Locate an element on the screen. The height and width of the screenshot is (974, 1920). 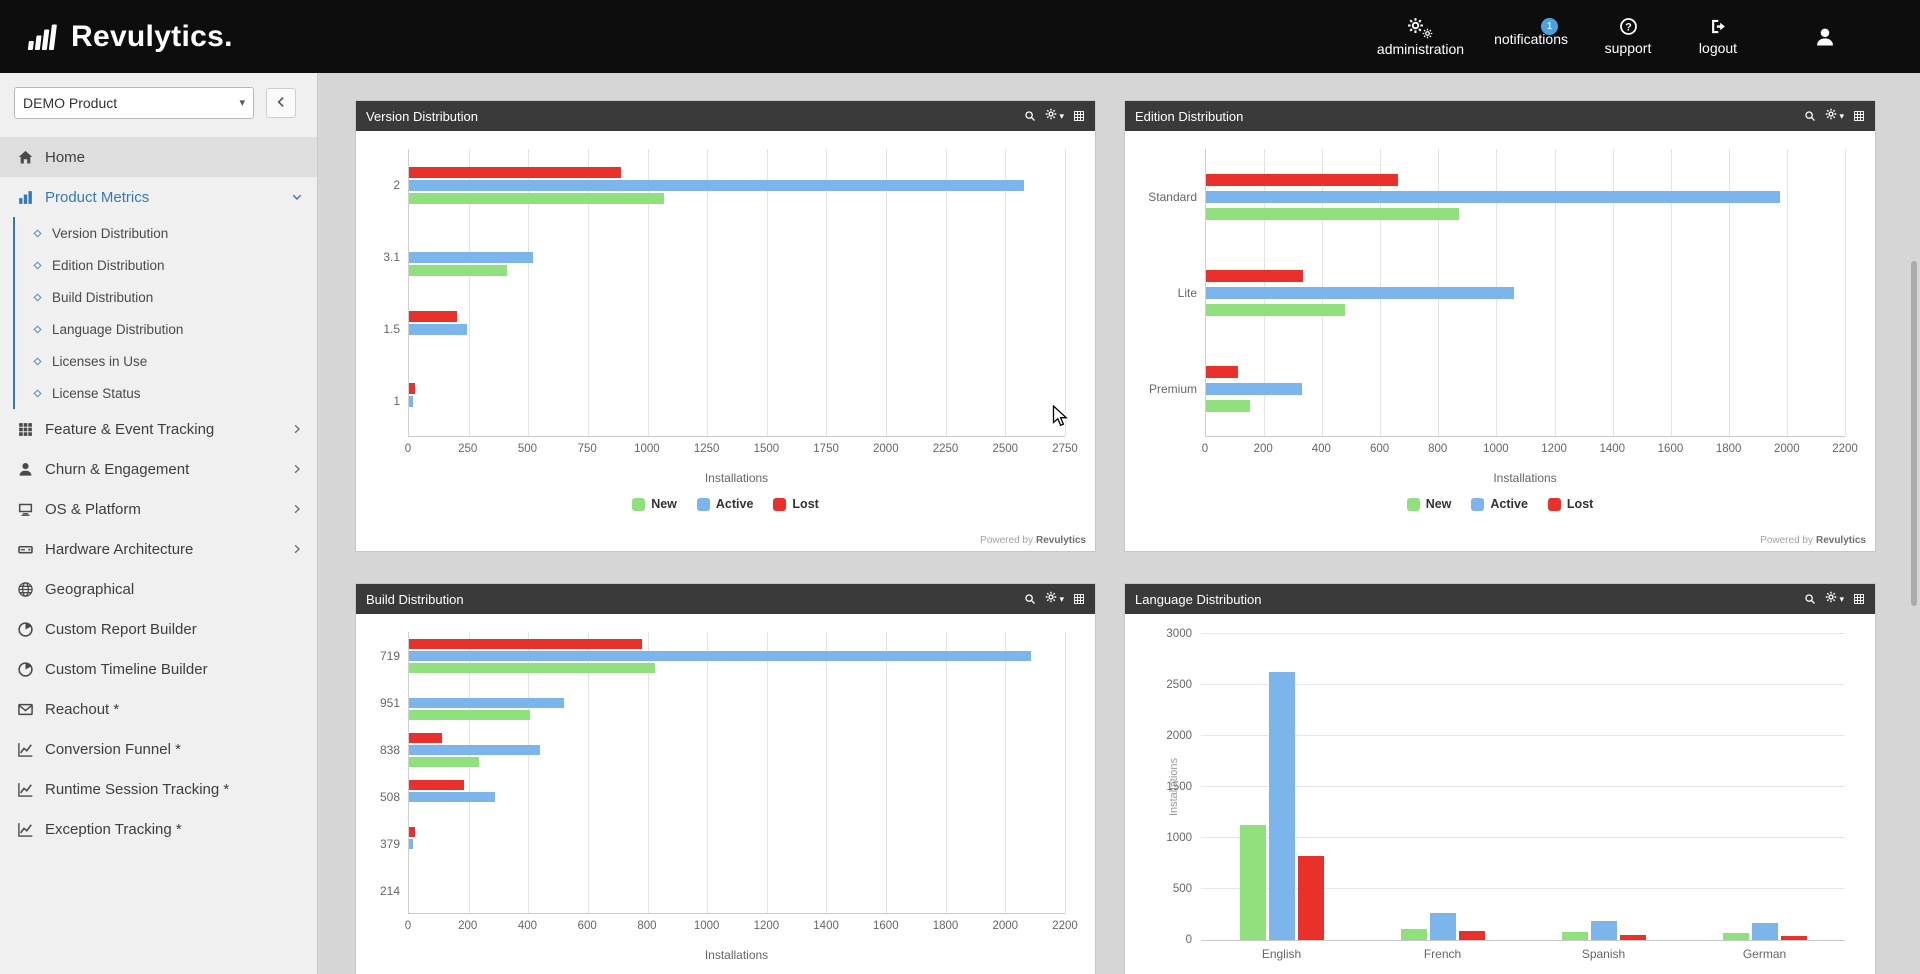
sidebar-subitem-build-distribution: Build Distribution is located at coordinates (166, 297).